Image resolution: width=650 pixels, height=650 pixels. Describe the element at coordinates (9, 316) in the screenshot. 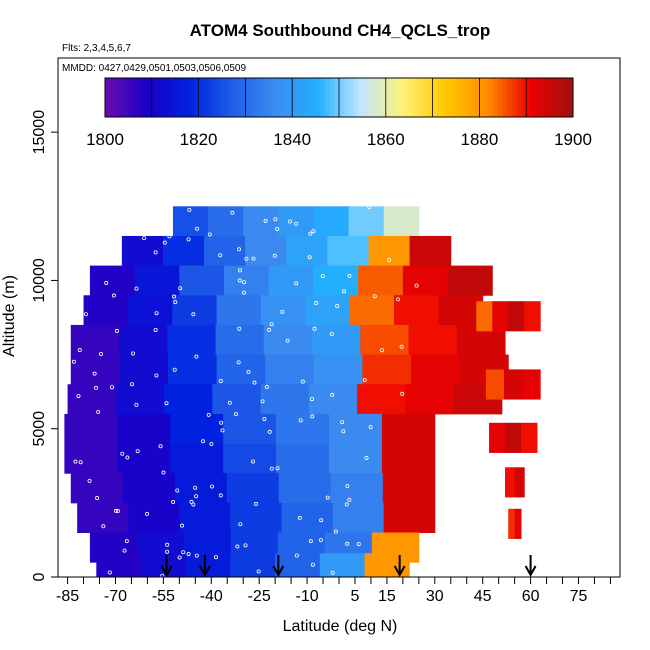

I see `y-axis-label: Altitude (m)` at that location.